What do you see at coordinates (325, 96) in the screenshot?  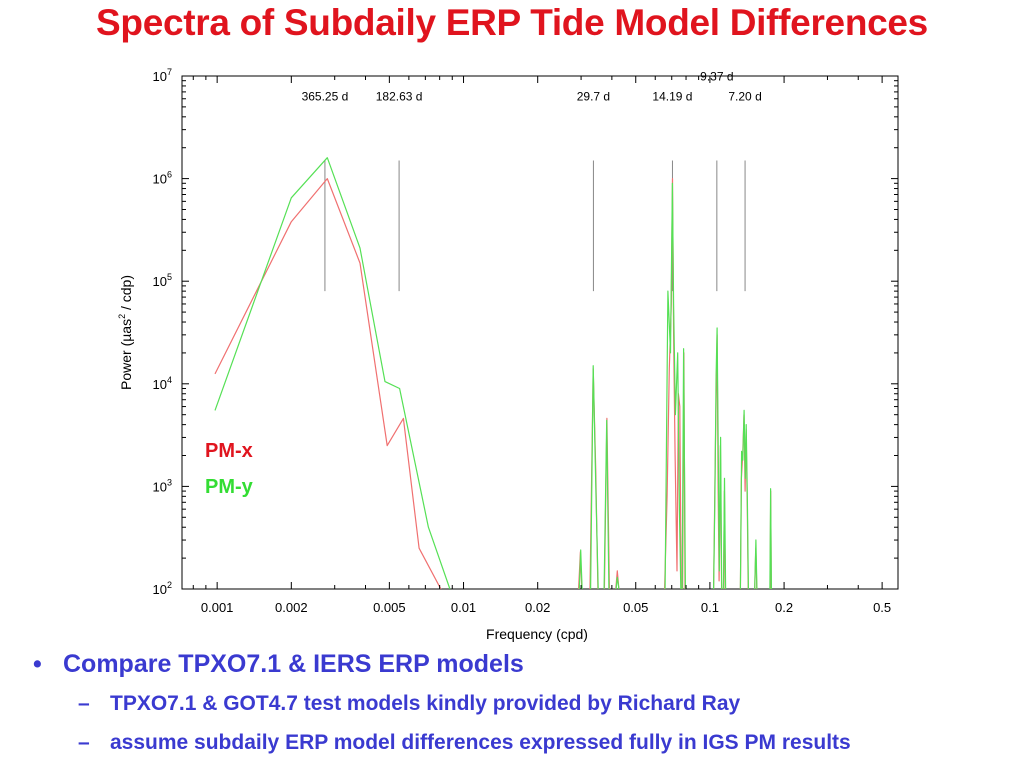 I see `reference-period-label: 365.25 d` at bounding box center [325, 96].